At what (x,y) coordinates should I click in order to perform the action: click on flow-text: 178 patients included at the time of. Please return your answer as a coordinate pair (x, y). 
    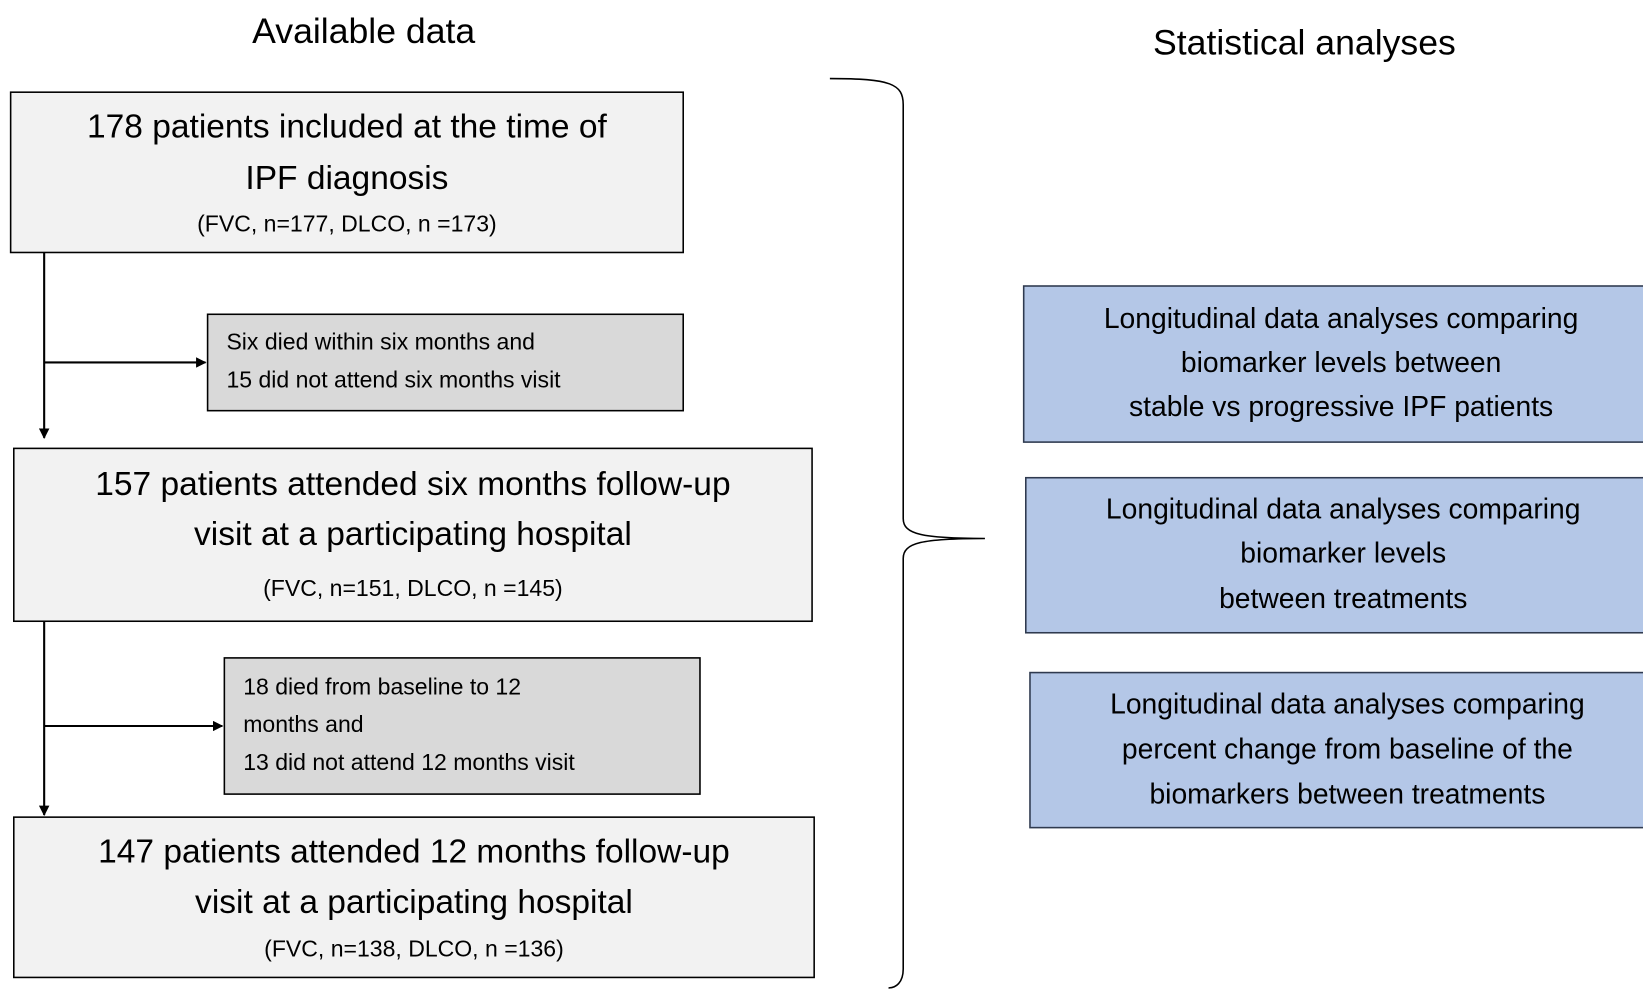
    Looking at the image, I should click on (347, 127).